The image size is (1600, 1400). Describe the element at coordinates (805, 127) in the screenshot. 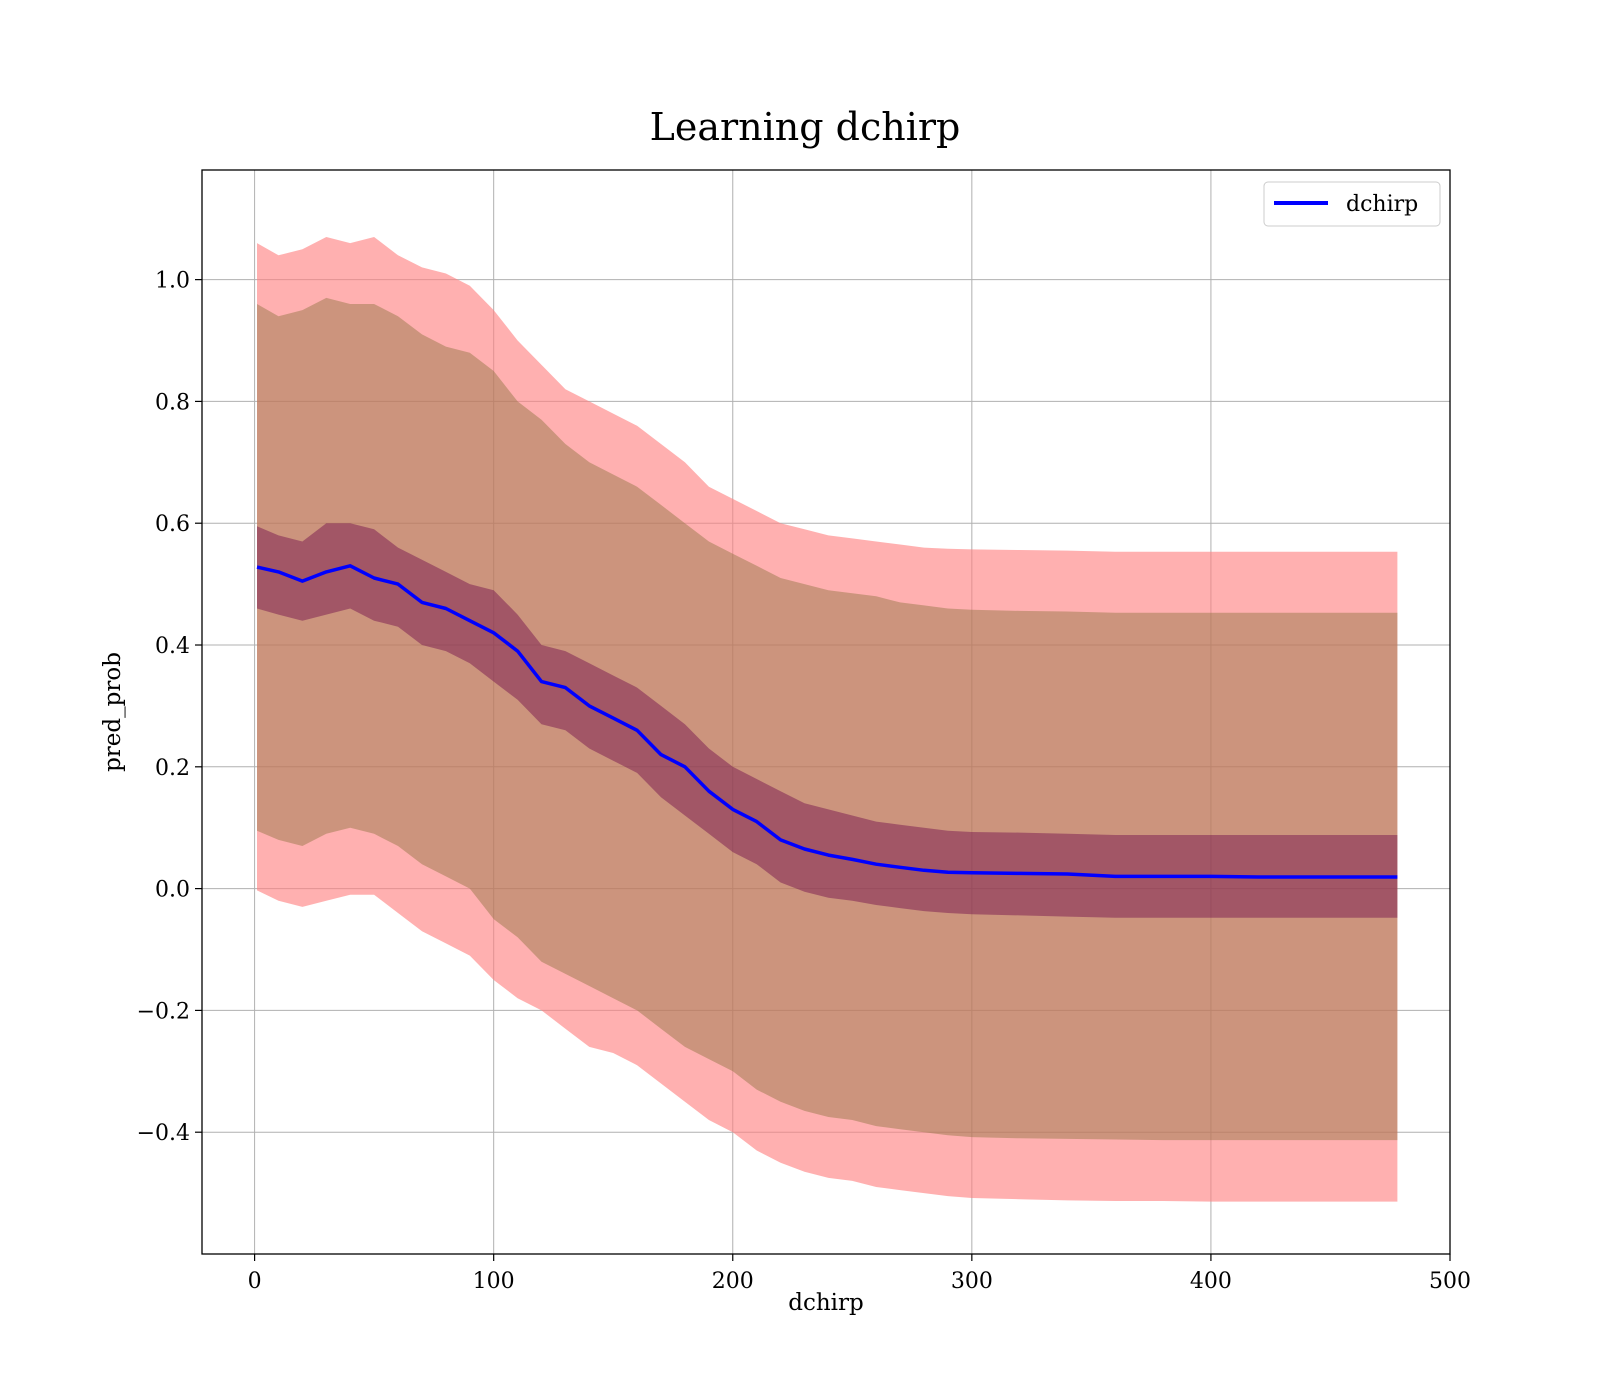

I see `chart-title: Learning dchirp` at that location.